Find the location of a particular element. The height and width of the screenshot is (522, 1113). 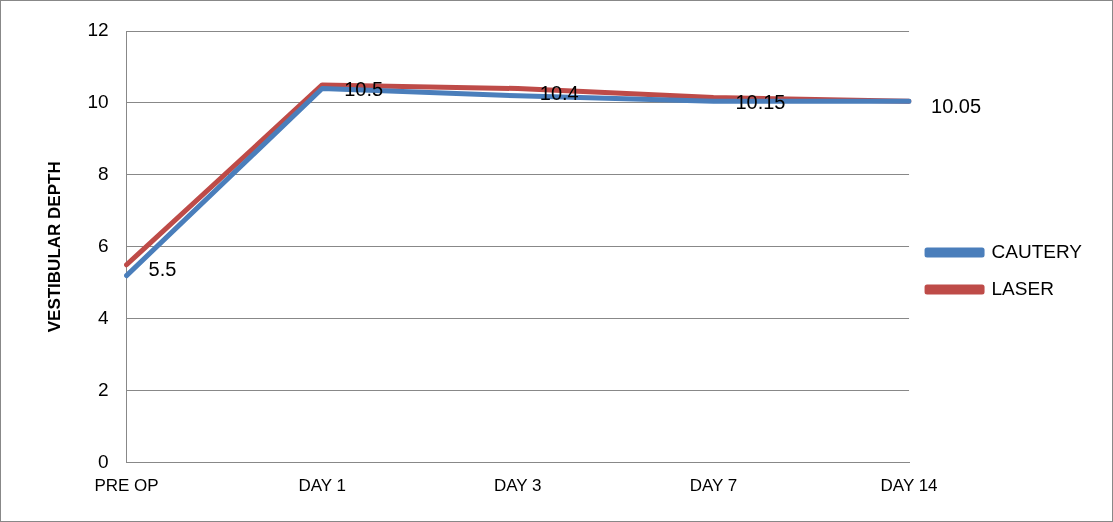

y-tick-label: 6 is located at coordinates (103, 246).